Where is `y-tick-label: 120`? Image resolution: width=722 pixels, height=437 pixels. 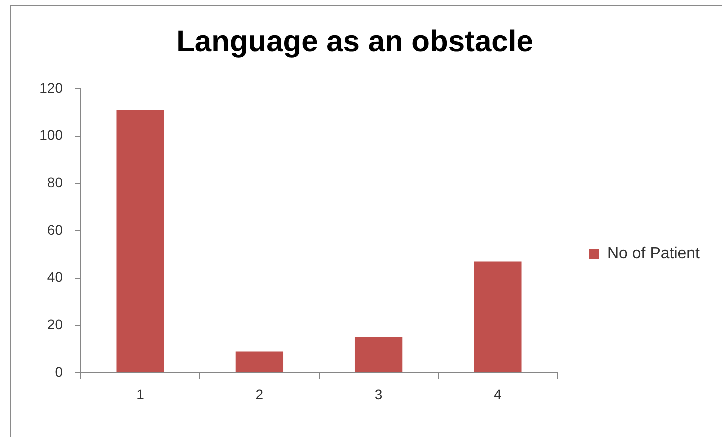
y-tick-label: 120 is located at coordinates (52, 88).